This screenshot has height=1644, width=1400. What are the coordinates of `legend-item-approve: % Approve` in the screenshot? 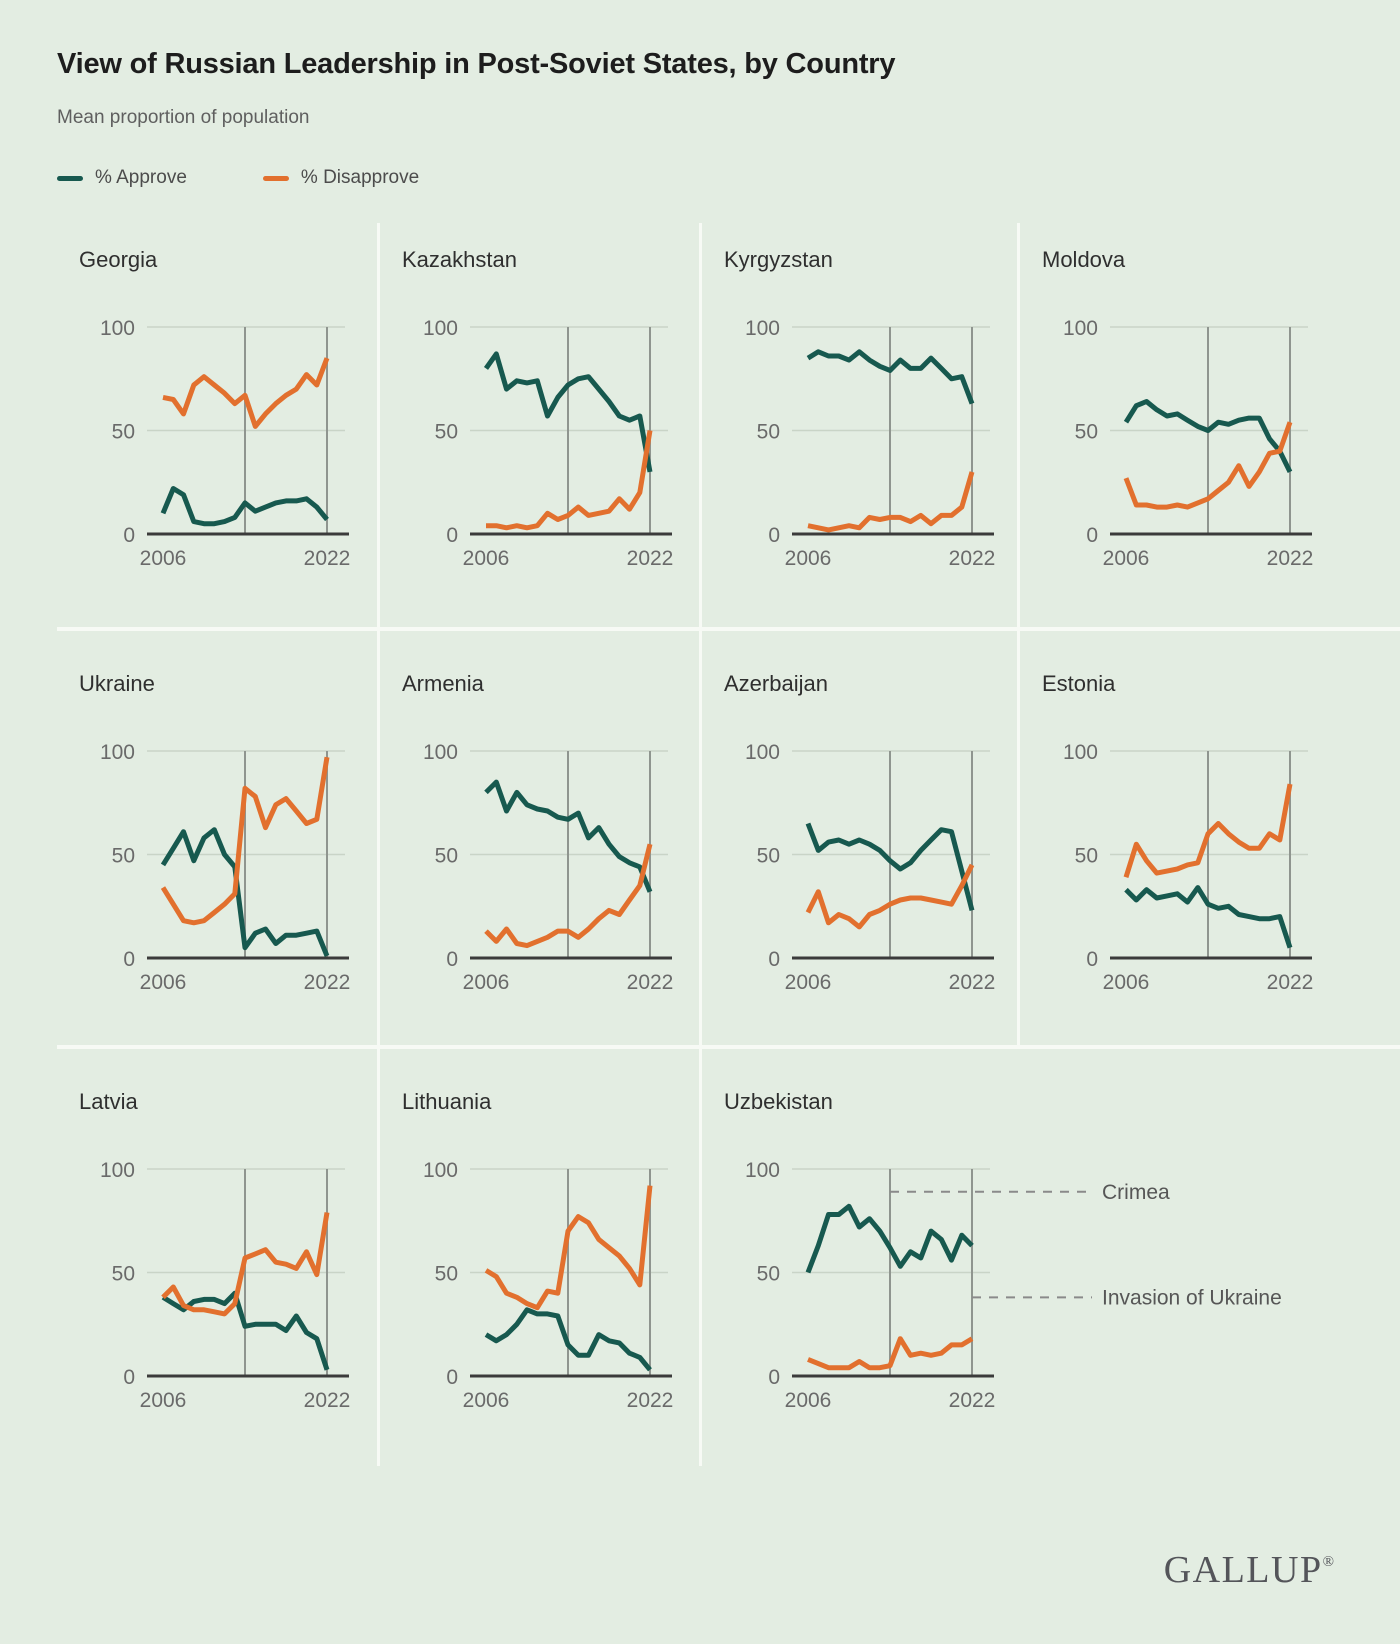 It's located at (122, 178).